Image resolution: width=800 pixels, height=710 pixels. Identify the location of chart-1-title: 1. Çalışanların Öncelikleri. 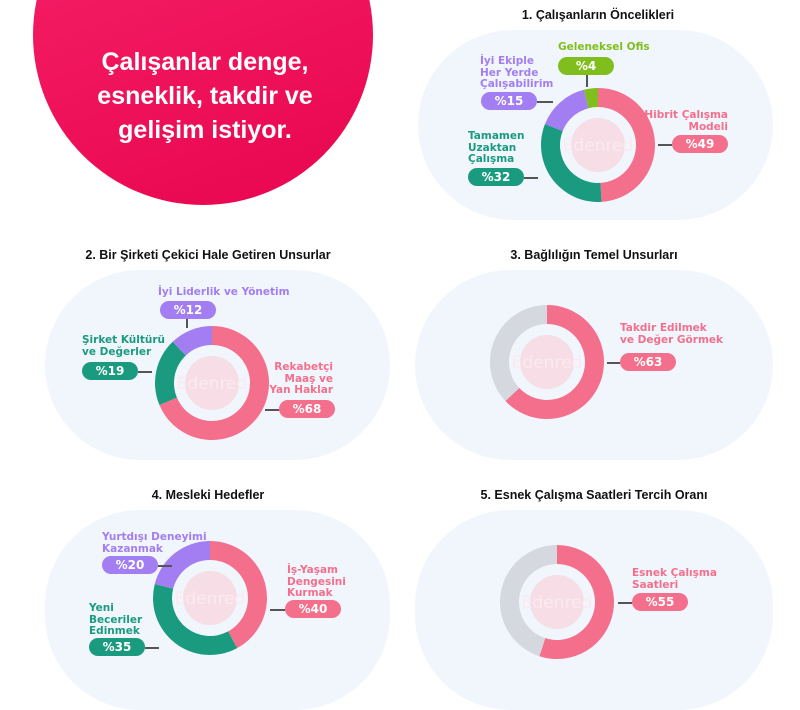
(598, 15).